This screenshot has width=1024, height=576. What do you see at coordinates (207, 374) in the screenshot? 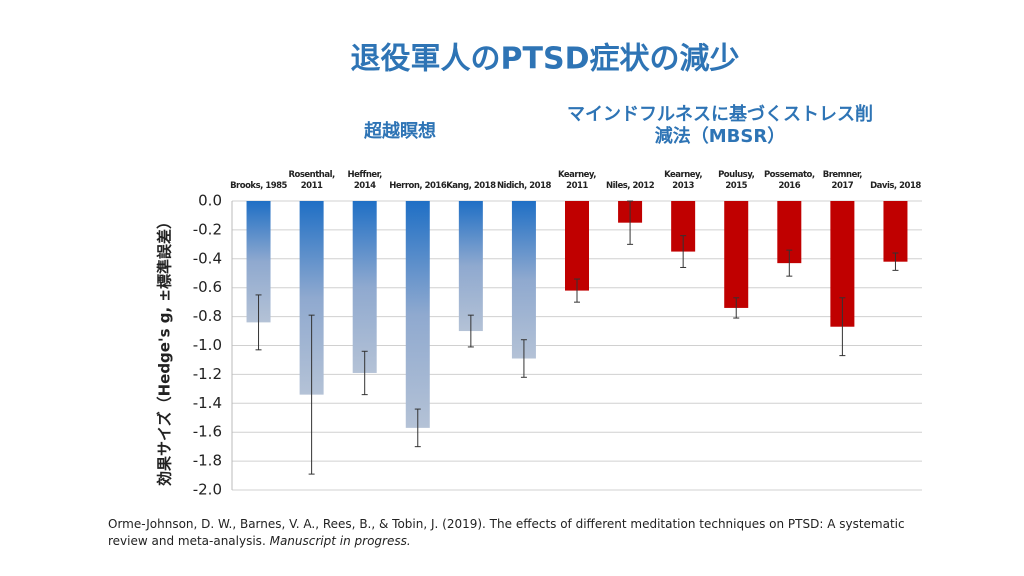
I see `y-tick-label: -1.2` at bounding box center [207, 374].